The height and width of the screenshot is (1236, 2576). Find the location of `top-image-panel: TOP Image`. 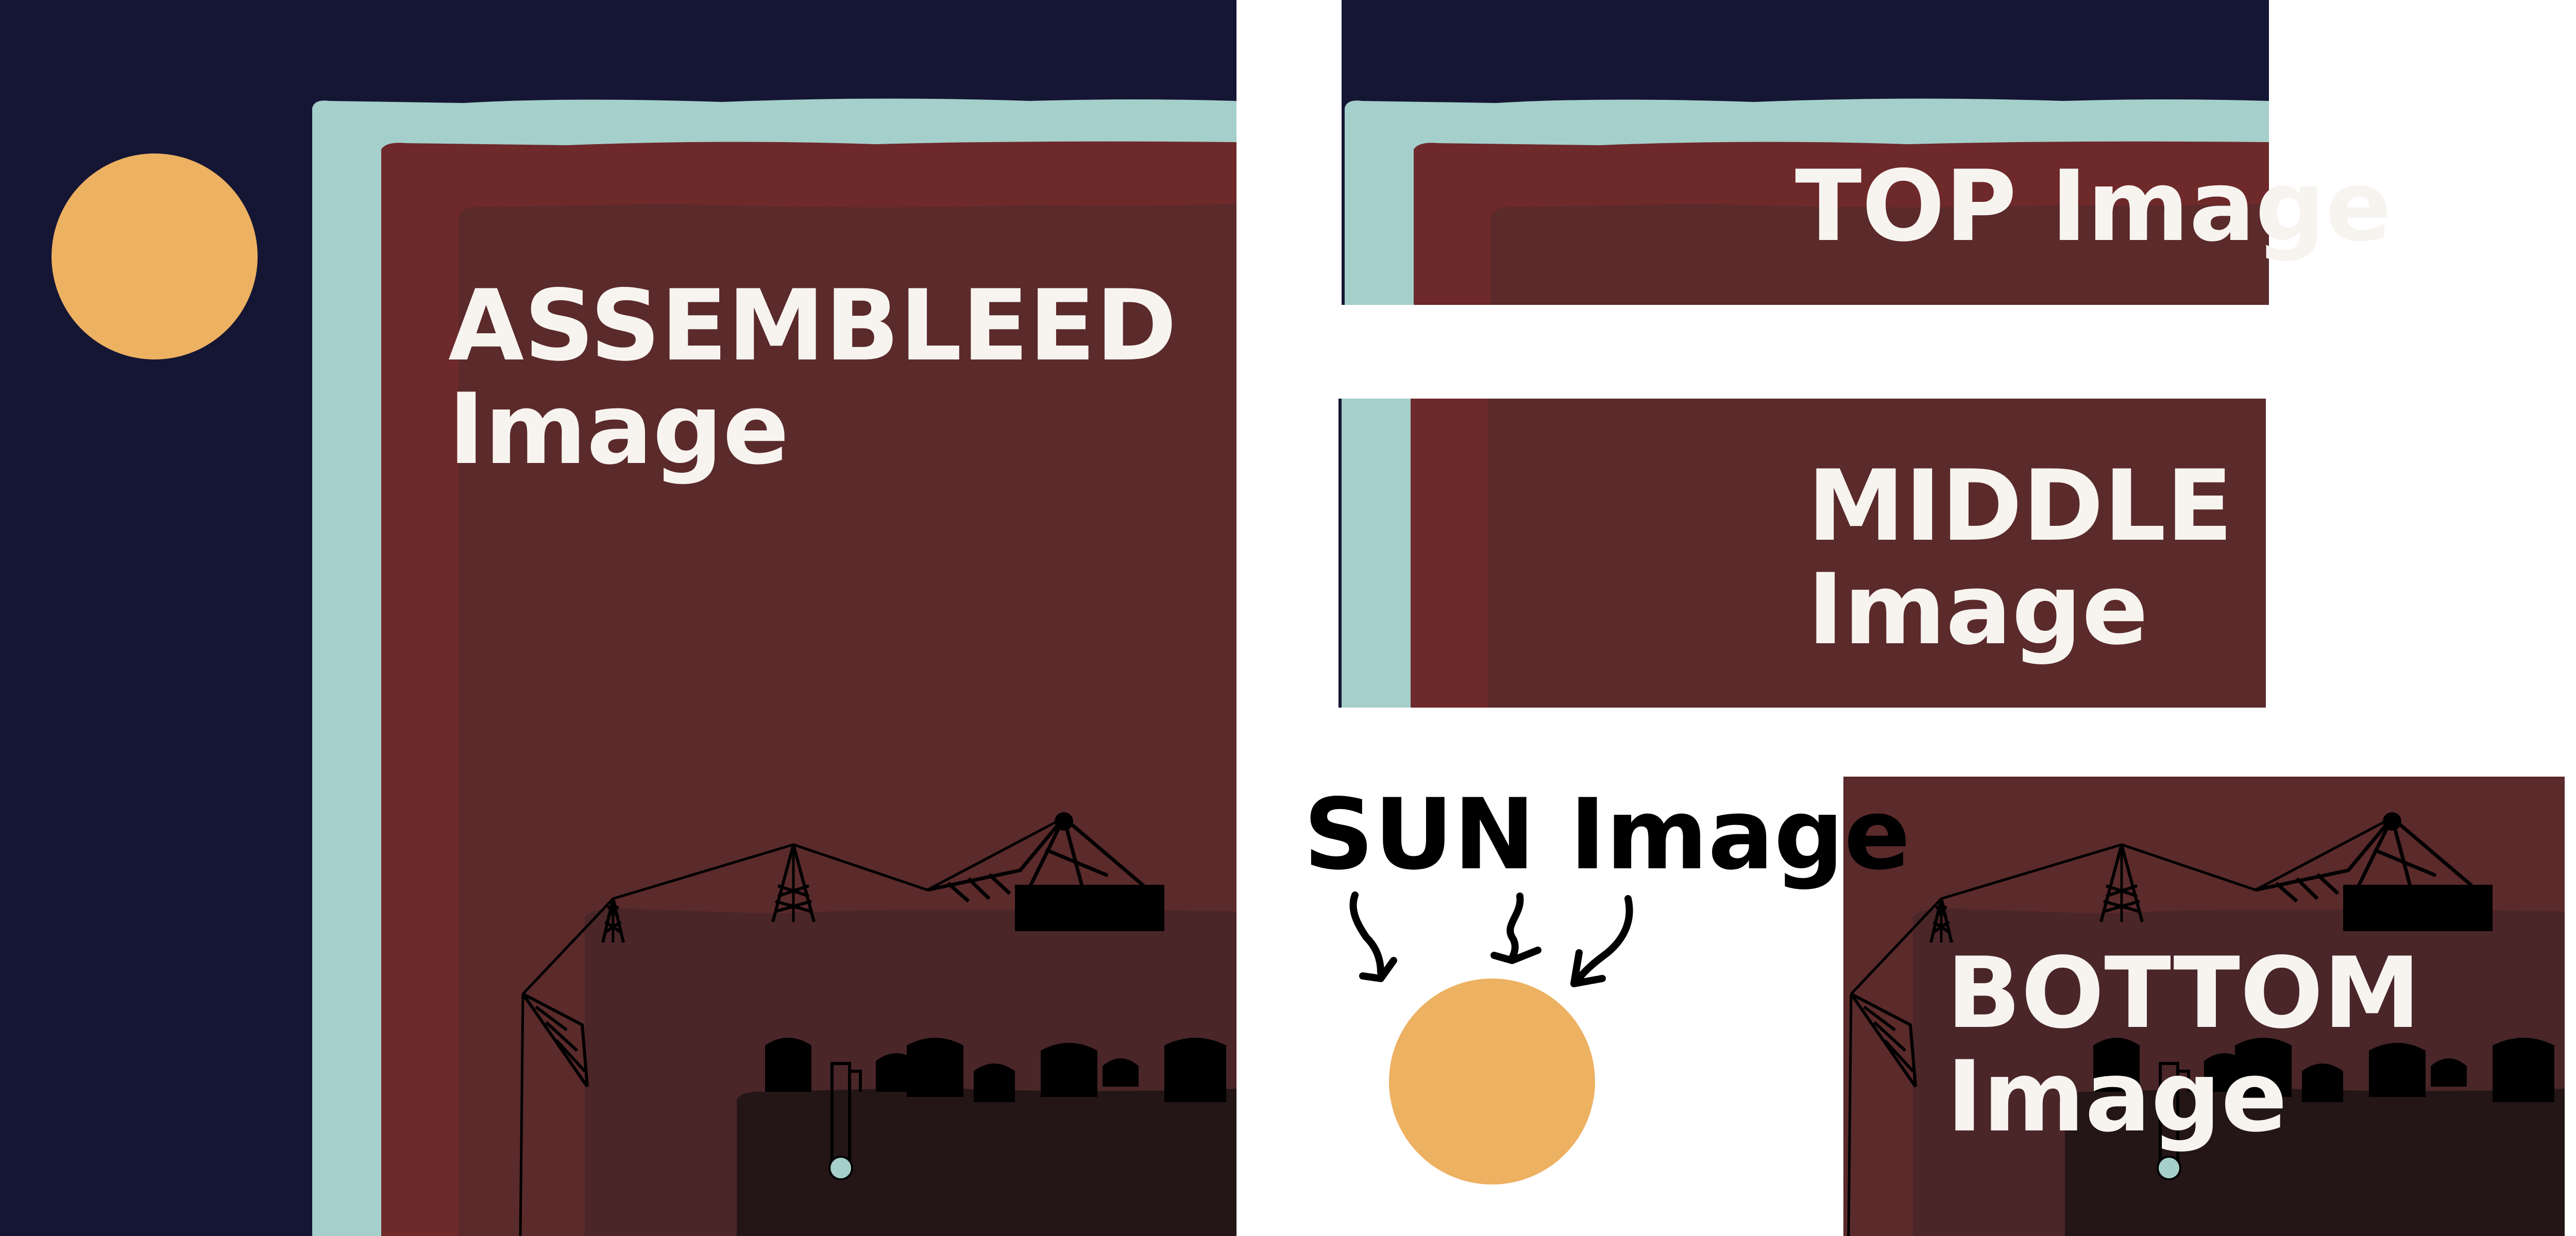

top-image-panel: TOP Image is located at coordinates (1959, 152).